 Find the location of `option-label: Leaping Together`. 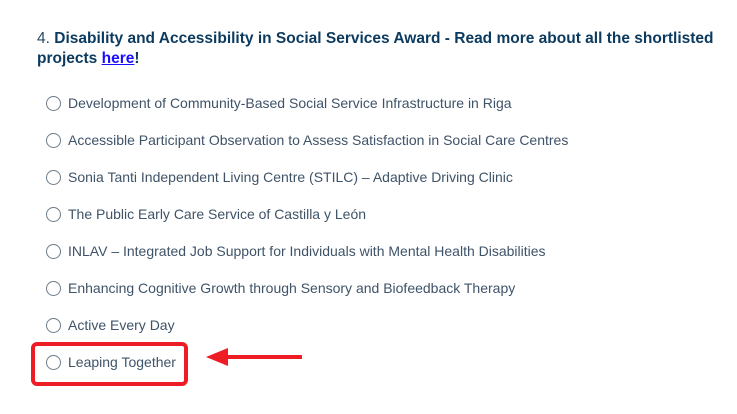

option-label: Leaping Together is located at coordinates (122, 362).